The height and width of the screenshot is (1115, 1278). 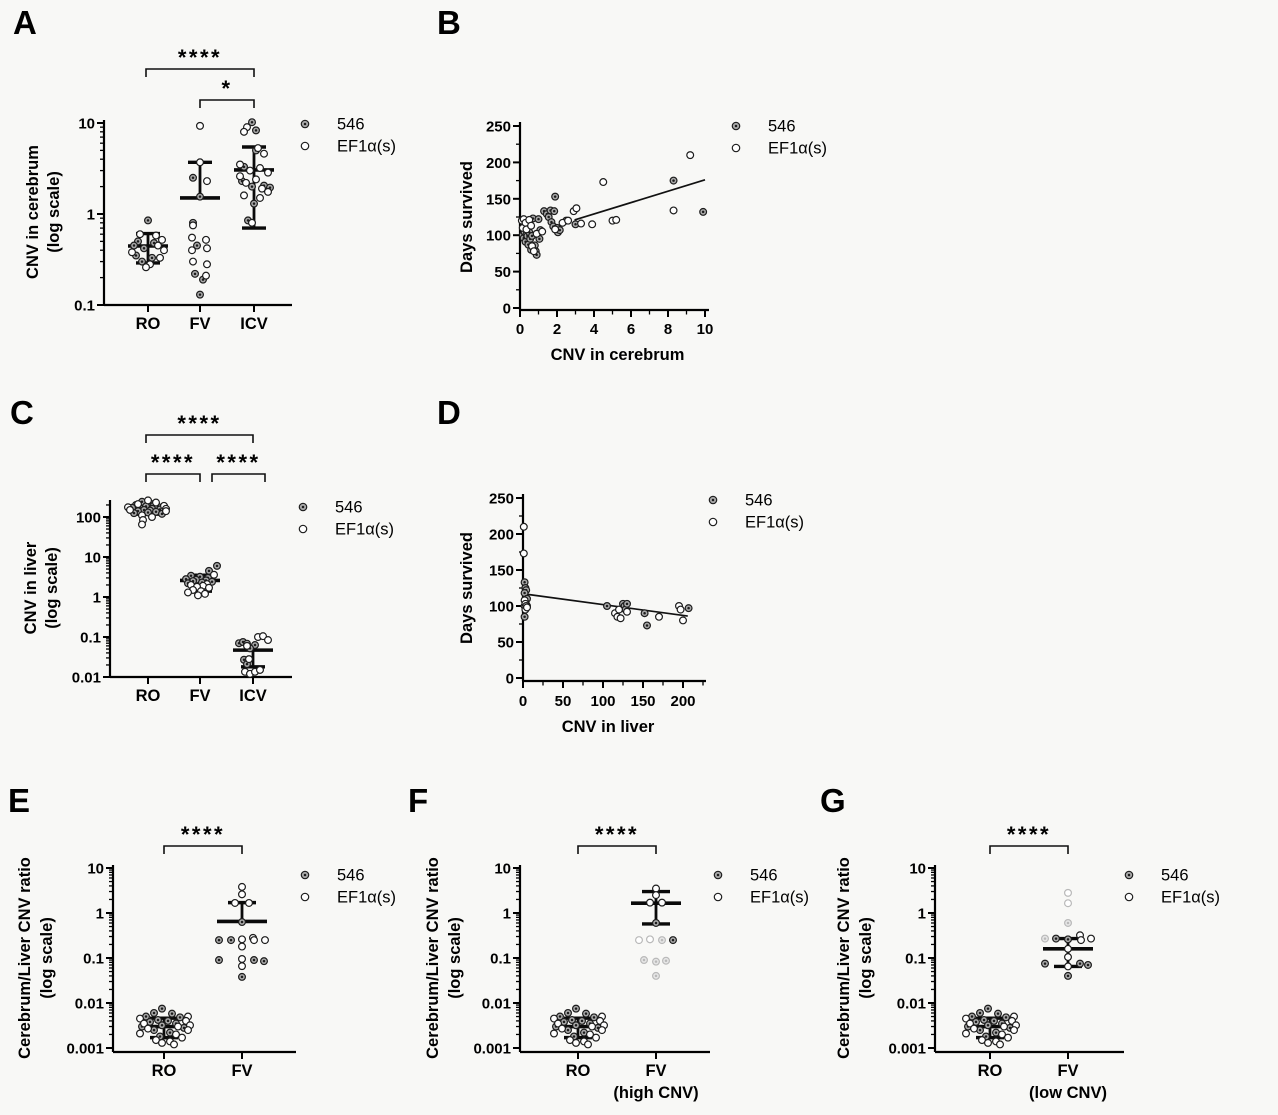 I want to click on y-tick-label: 0, so click(x=510, y=679).